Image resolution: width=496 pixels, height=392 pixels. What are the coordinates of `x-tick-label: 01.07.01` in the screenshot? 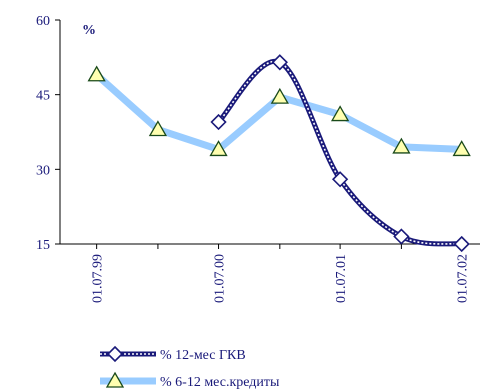 It's located at (341, 278).